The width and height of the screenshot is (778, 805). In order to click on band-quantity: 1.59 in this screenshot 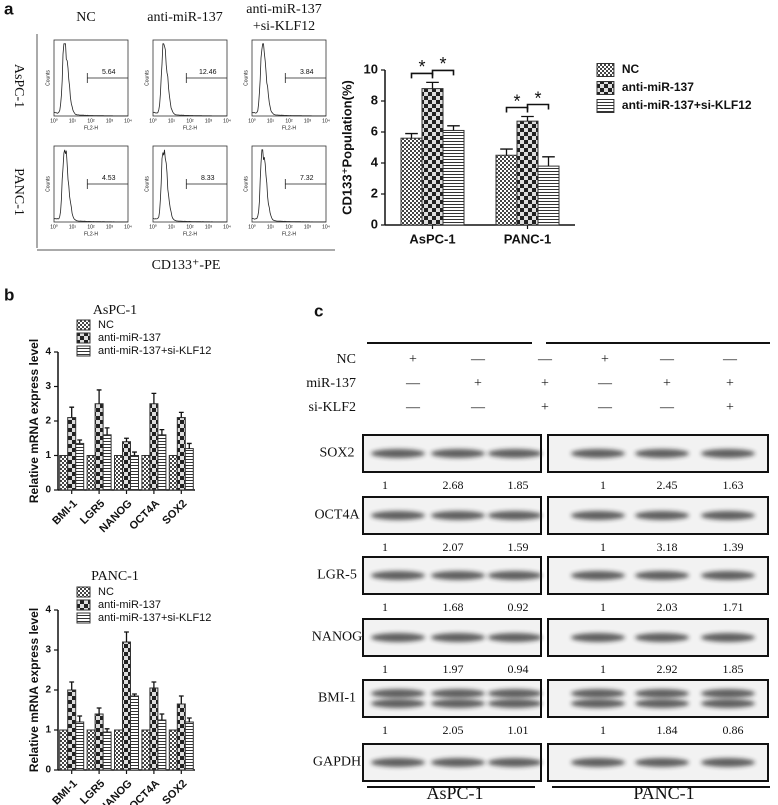, I will do `click(518, 547)`.